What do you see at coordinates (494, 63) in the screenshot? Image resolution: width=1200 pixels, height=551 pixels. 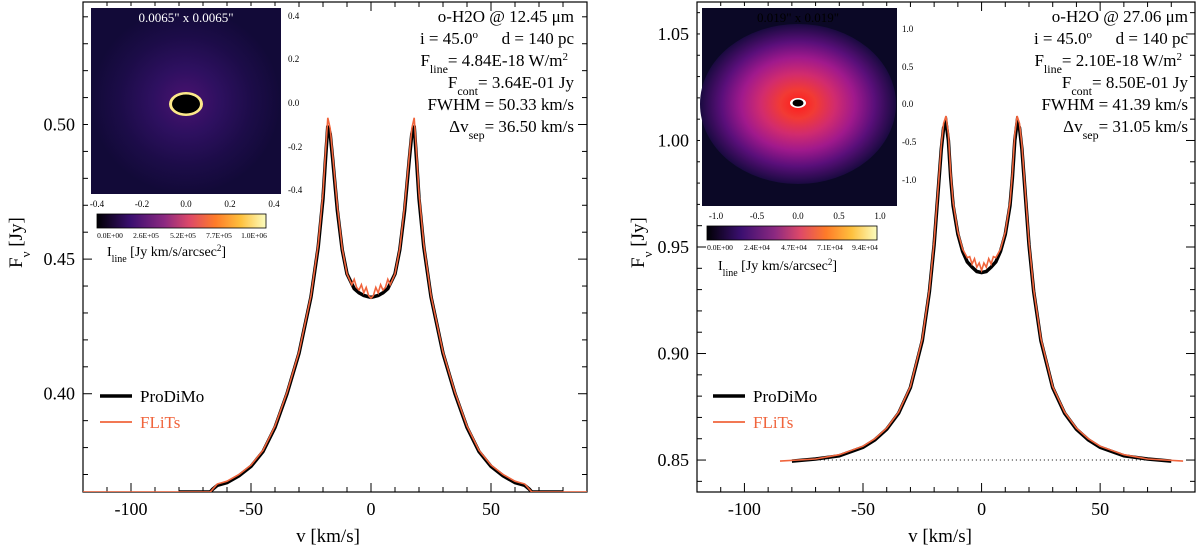 I see `annotation-fline: Fline= 4.84E-18 W/m2` at bounding box center [494, 63].